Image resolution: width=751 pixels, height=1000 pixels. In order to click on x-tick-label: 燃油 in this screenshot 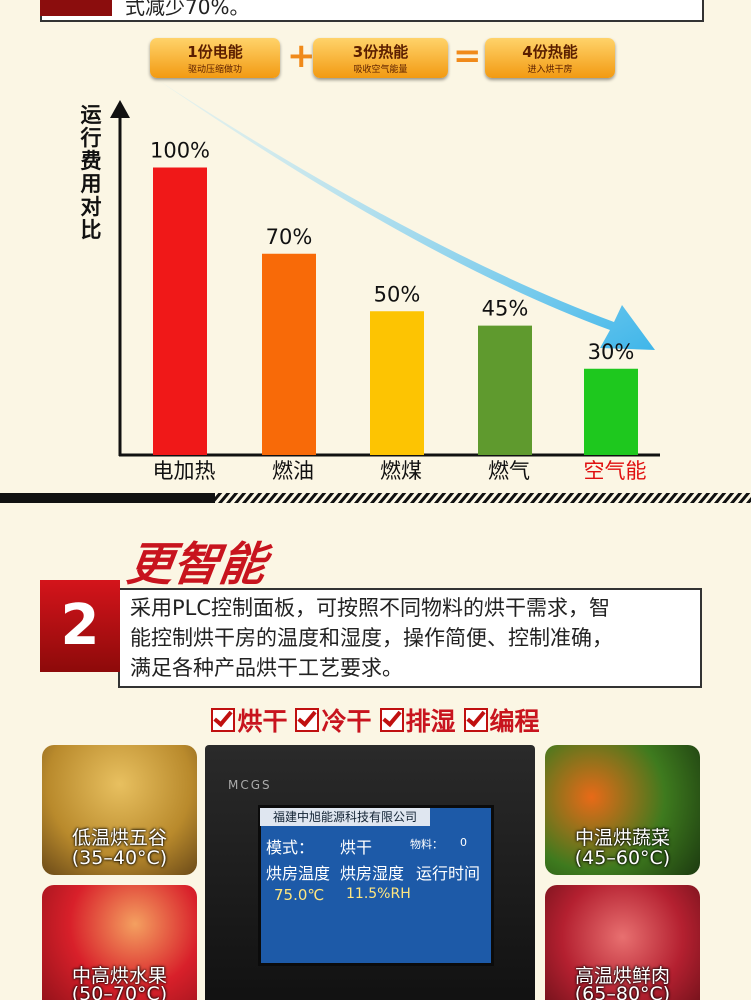, I will do `click(293, 471)`.